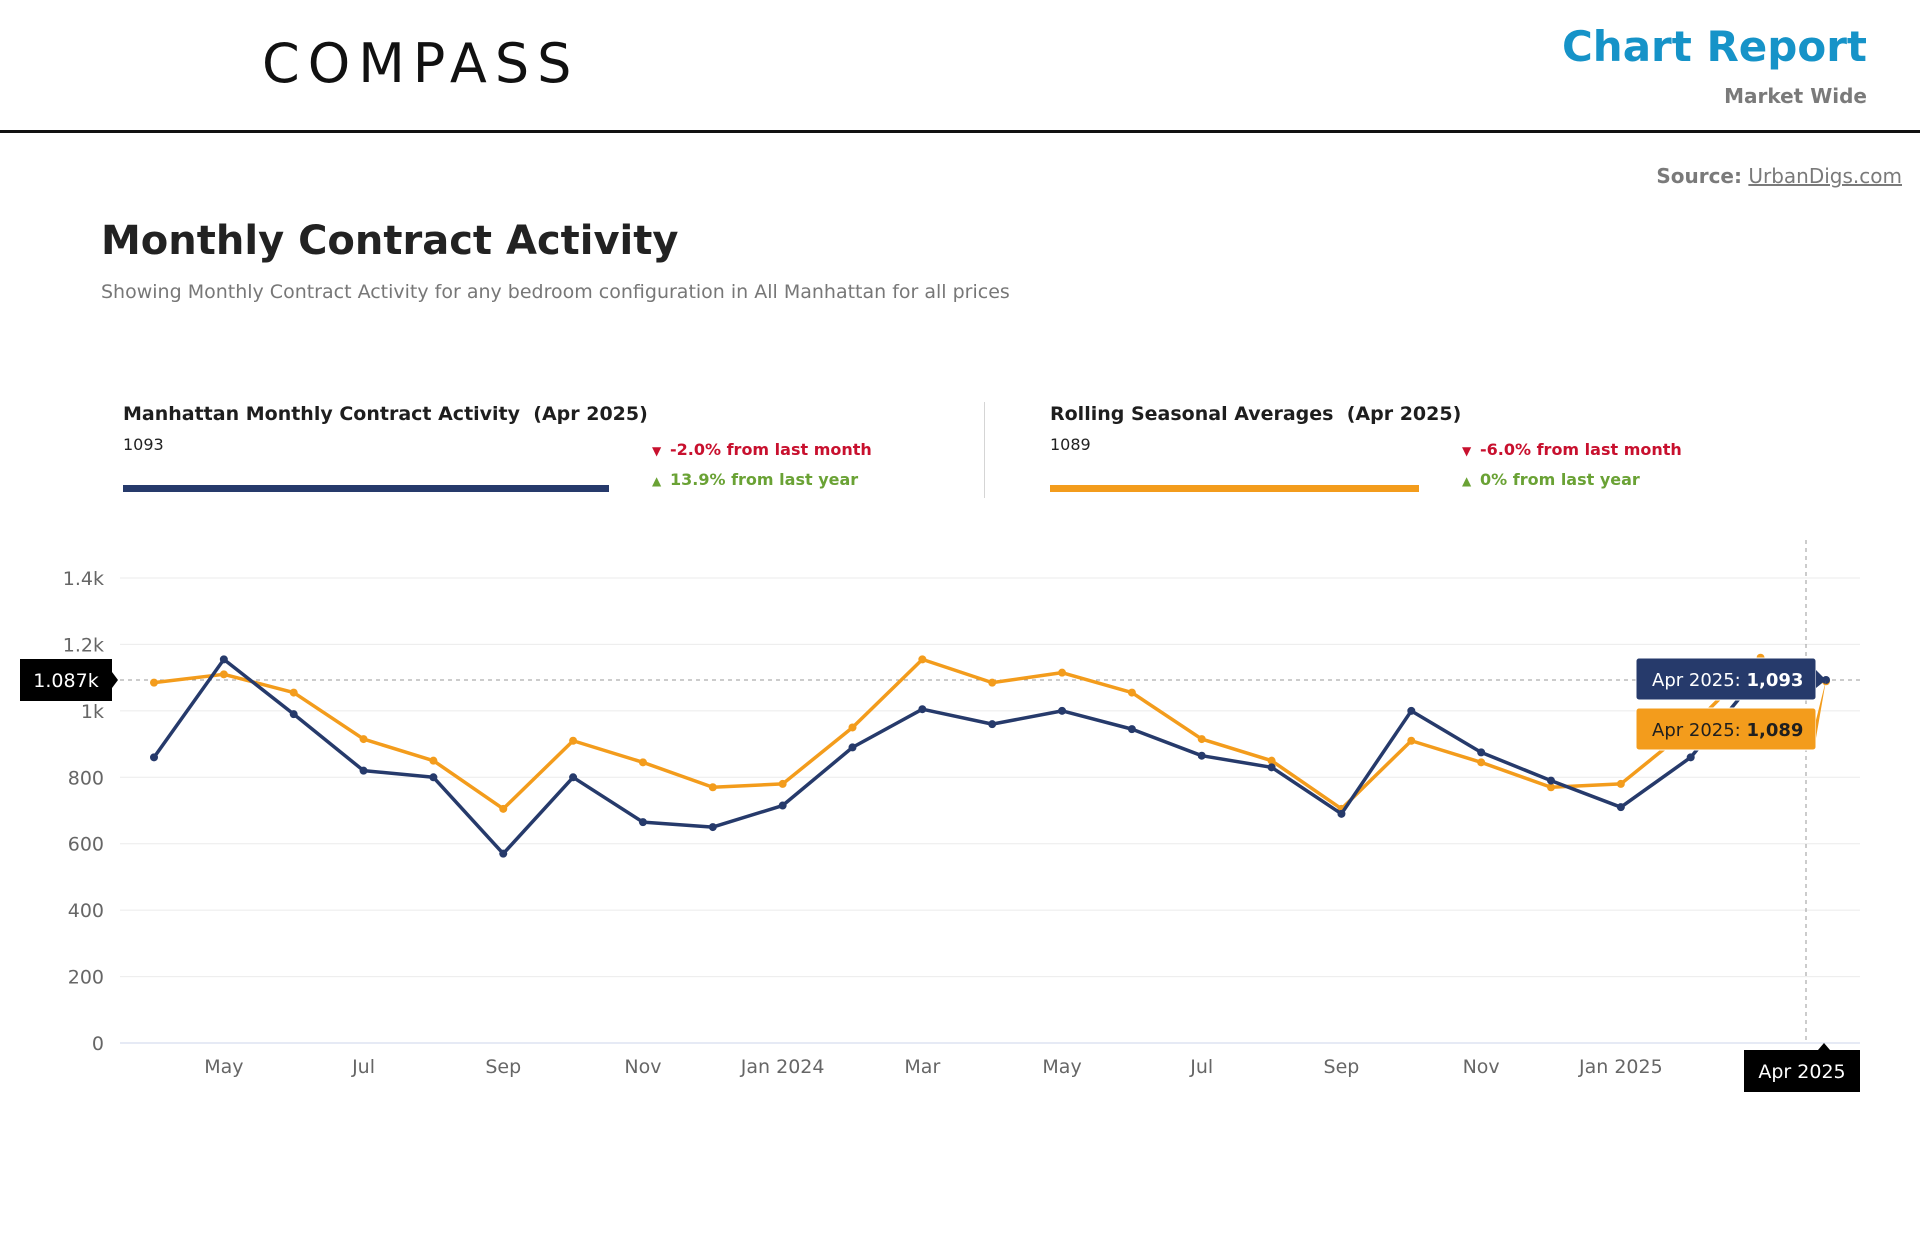 The width and height of the screenshot is (1920, 1251). I want to click on y-tick-label: 800, so click(86, 778).